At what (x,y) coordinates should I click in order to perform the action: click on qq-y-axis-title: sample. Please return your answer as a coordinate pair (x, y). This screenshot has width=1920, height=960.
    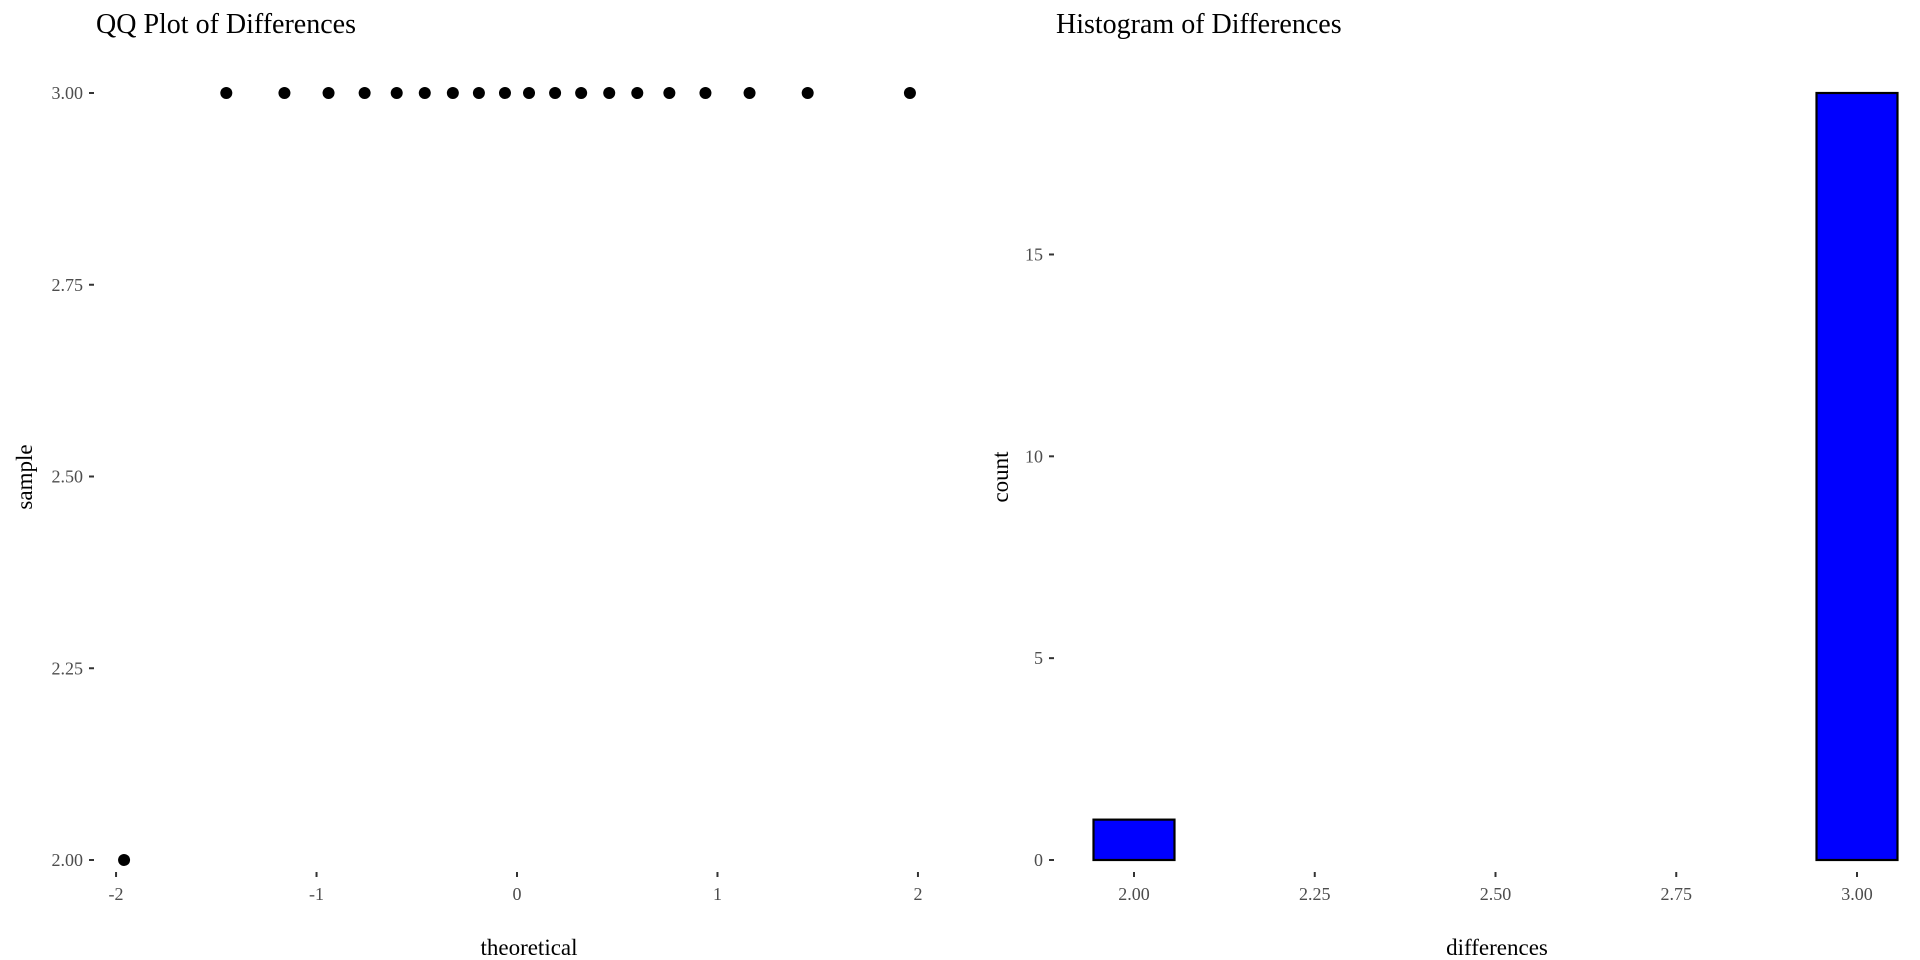
    Looking at the image, I should click on (24, 476).